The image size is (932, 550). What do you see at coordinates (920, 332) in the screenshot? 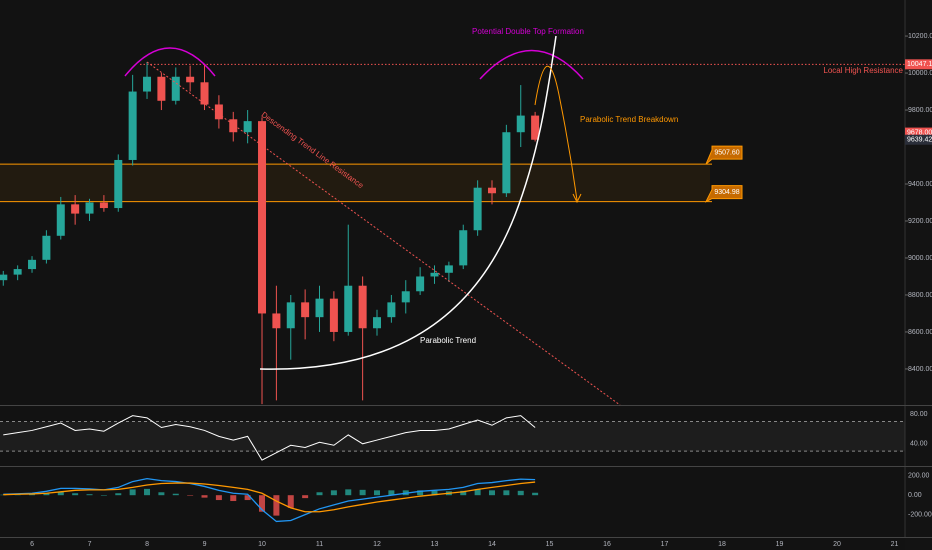
I see `y-tick-label: 8600.00` at bounding box center [920, 332].